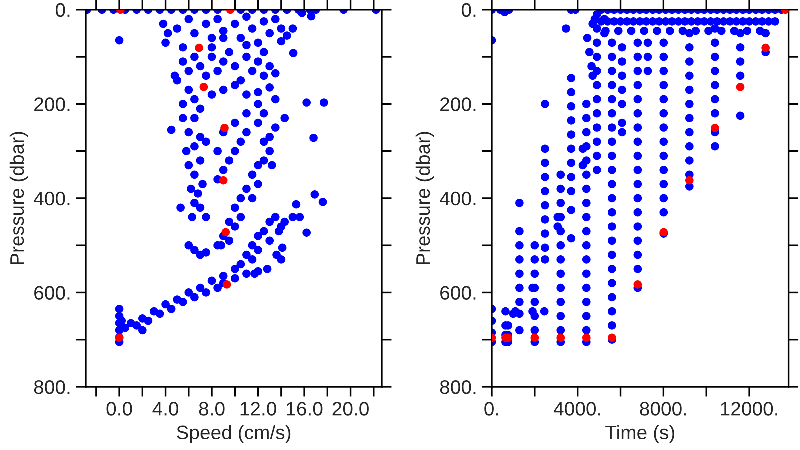 The height and width of the screenshot is (450, 800). Describe the element at coordinates (663, 409) in the screenshot. I see `x-tick-label: 8000.` at that location.